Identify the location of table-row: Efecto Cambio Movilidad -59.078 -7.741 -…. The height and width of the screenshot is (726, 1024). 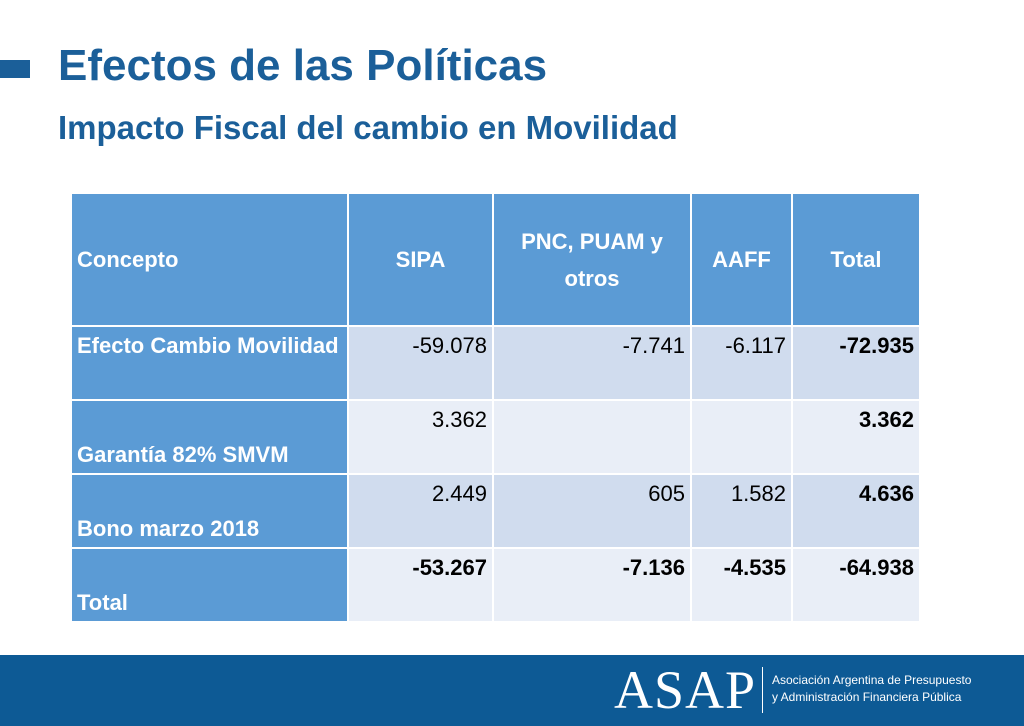
(495, 363).